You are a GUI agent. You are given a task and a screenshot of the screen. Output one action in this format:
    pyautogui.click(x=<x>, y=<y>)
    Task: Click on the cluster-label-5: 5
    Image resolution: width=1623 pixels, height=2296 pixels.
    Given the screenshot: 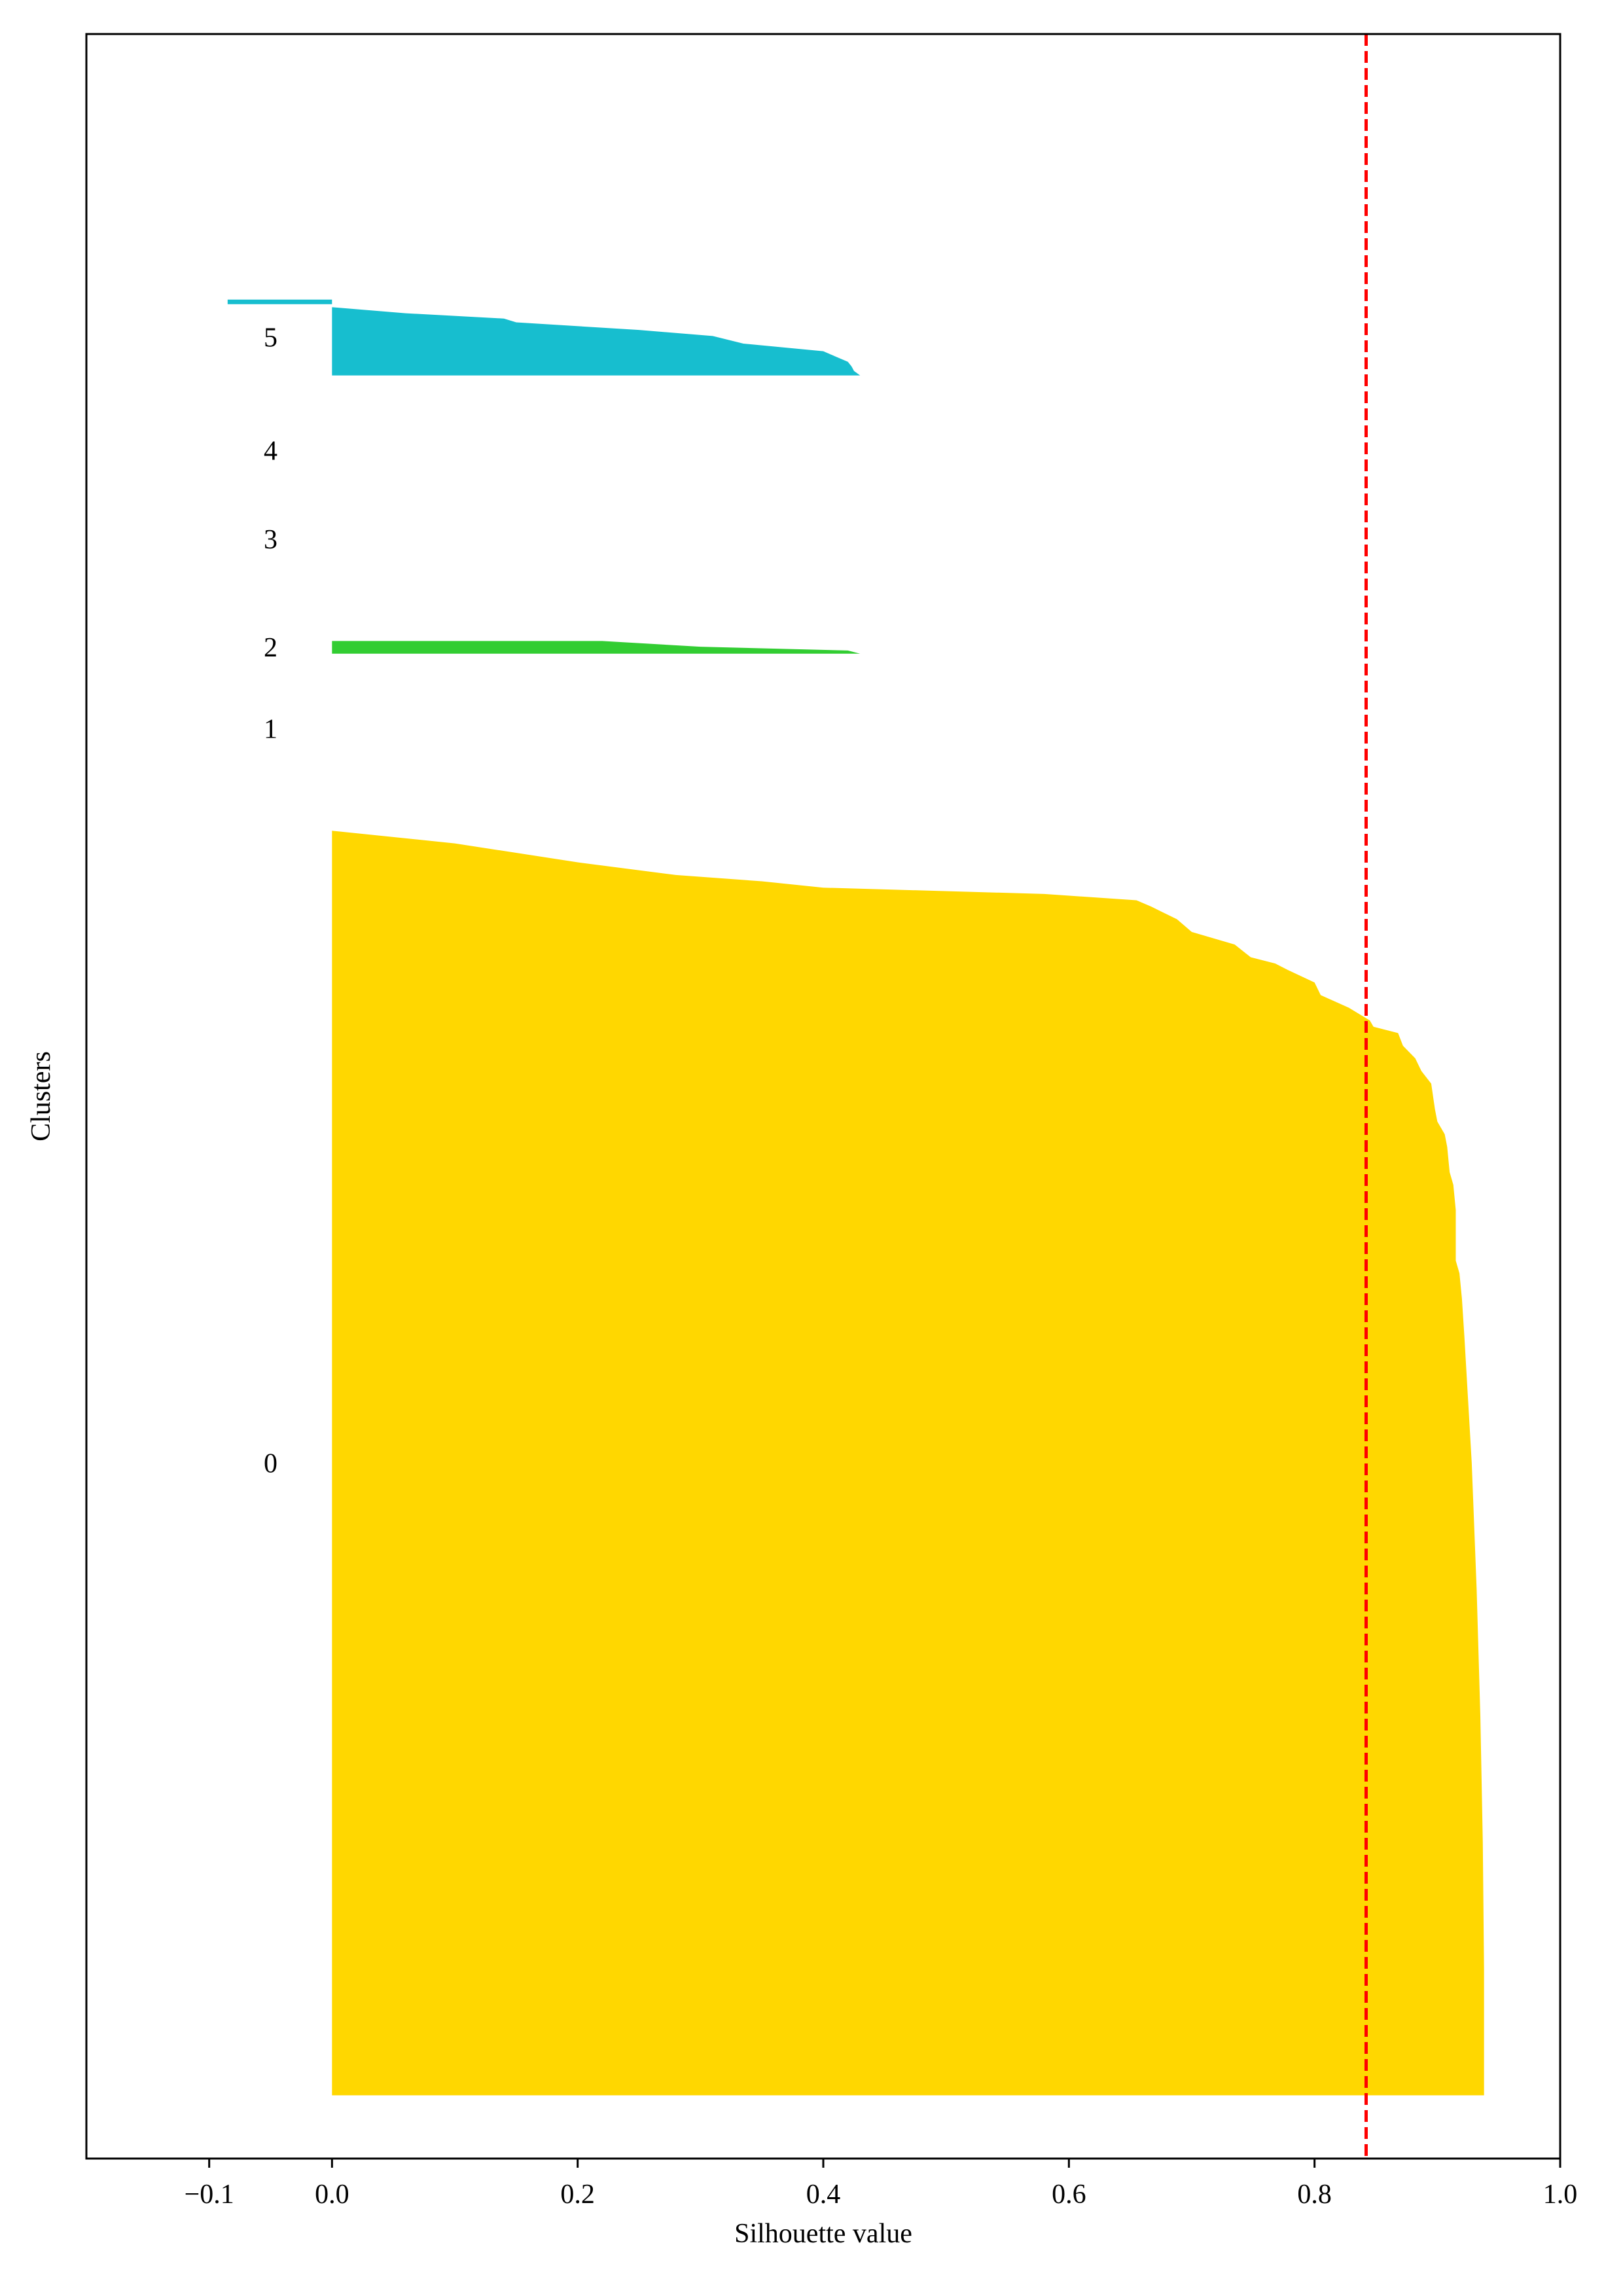 What is the action you would take?
    pyautogui.click(x=270, y=338)
    